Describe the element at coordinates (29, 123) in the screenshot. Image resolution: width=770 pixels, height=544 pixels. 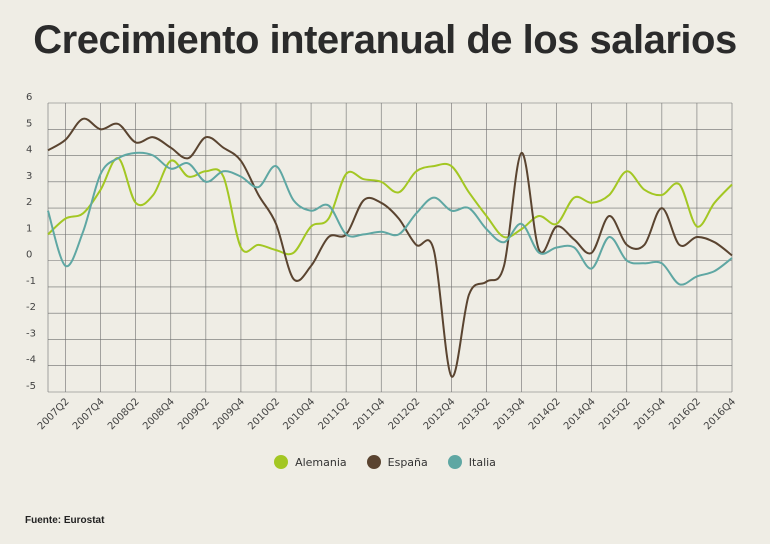
I see `y-tick-label: 5` at that location.